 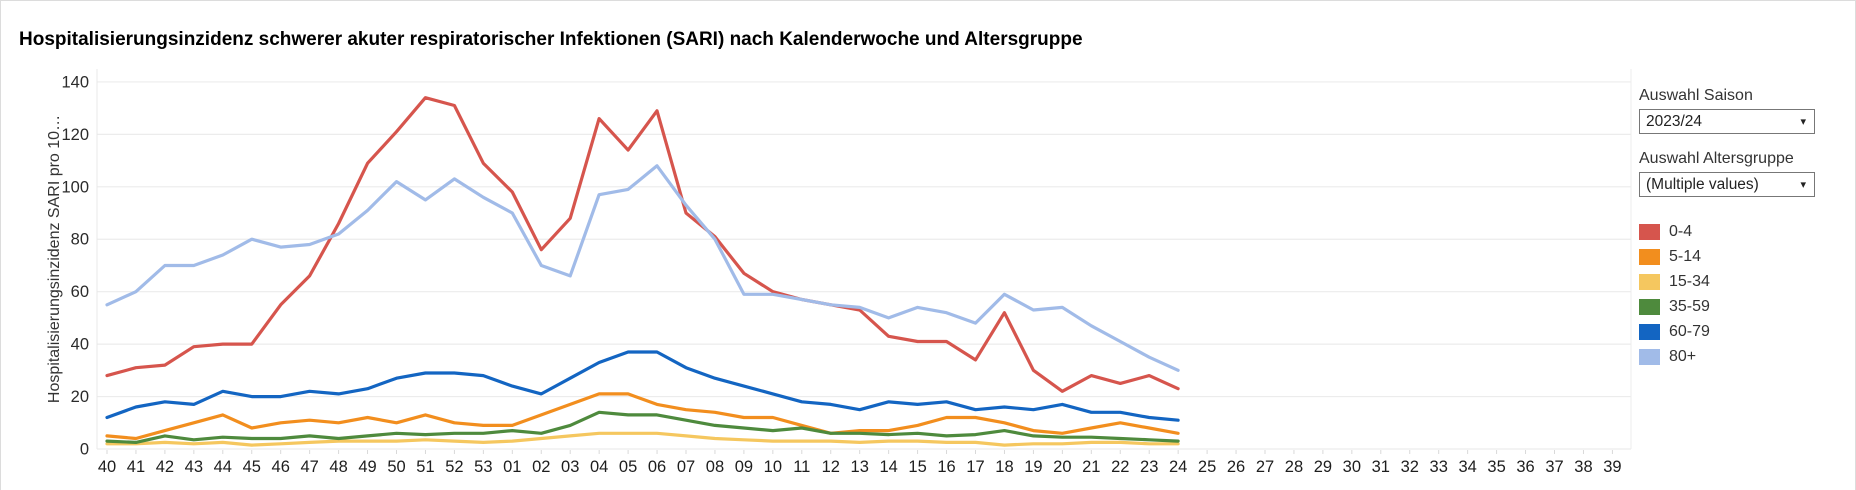 I want to click on x-tick-label-29: 29, so click(x=1323, y=467).